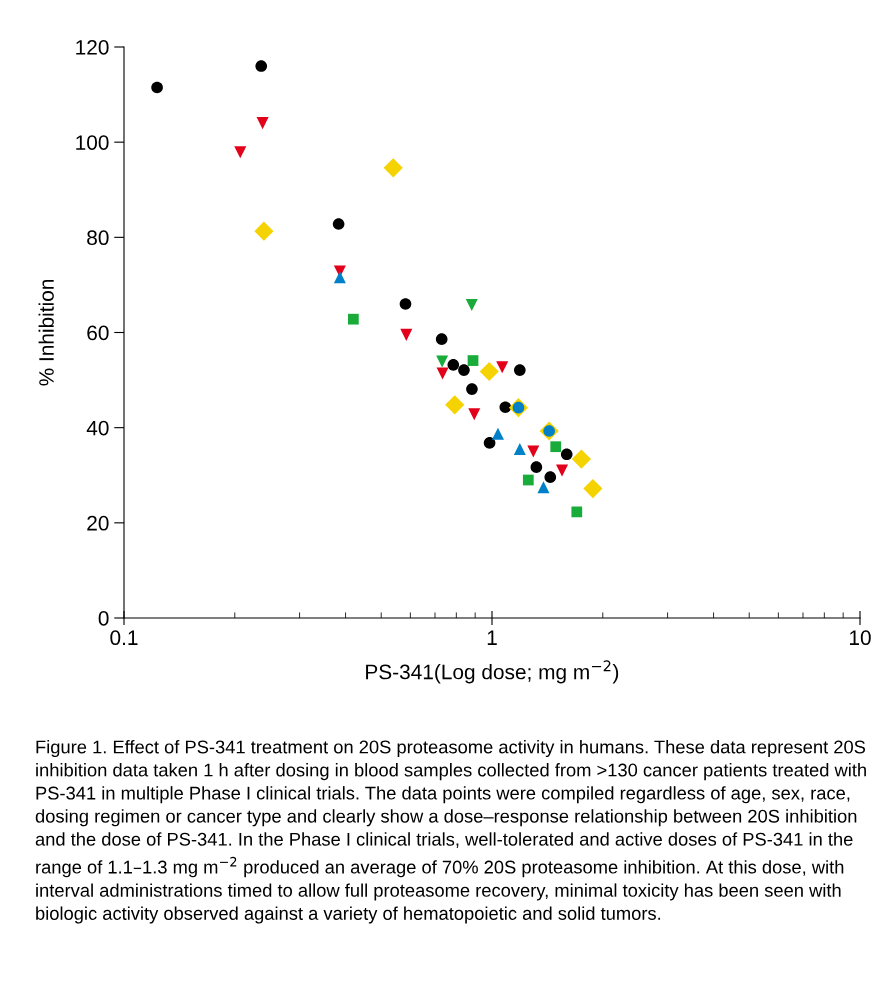 Image resolution: width=889 pixels, height=1001 pixels. I want to click on y-tick-label: 40, so click(97, 428).